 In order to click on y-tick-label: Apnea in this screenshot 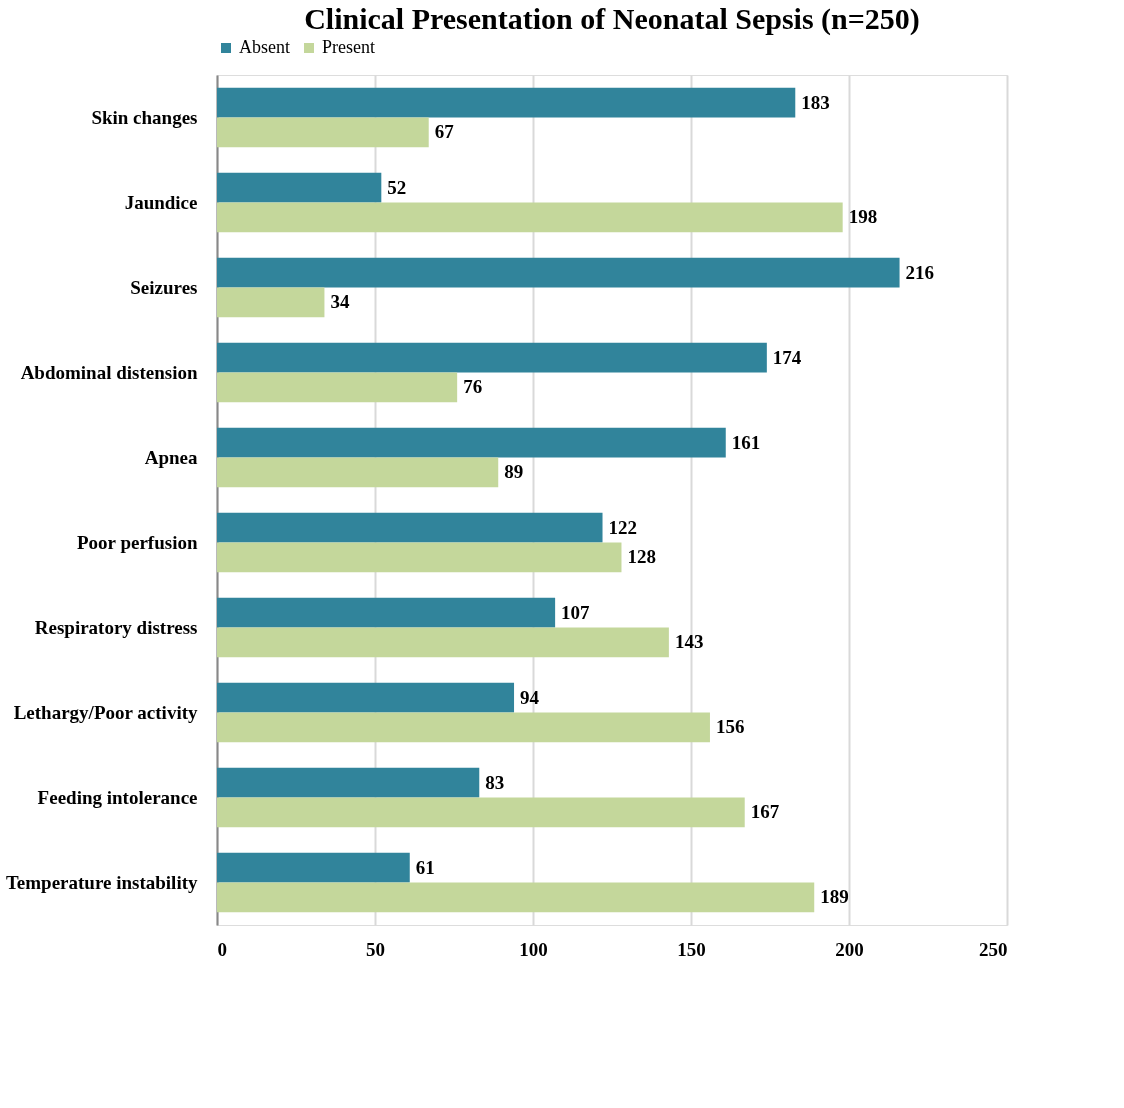, I will do `click(171, 457)`.